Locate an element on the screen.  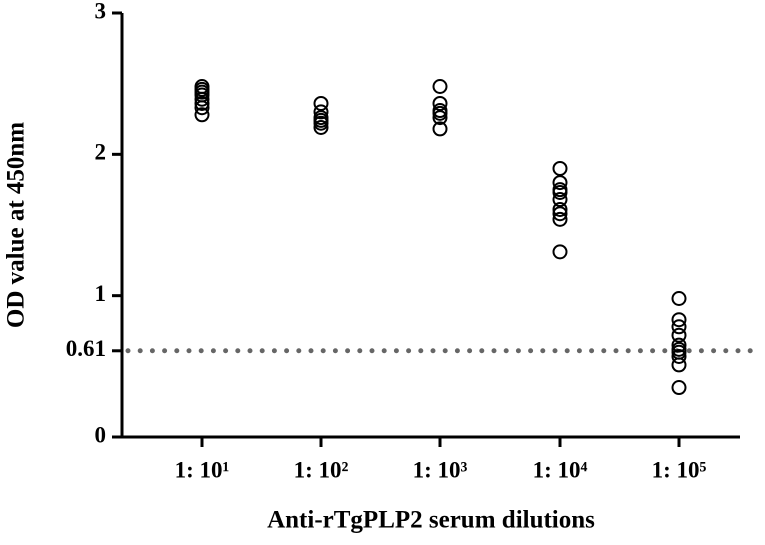
x-tick-label: 1: 10¹ is located at coordinates (202, 469).